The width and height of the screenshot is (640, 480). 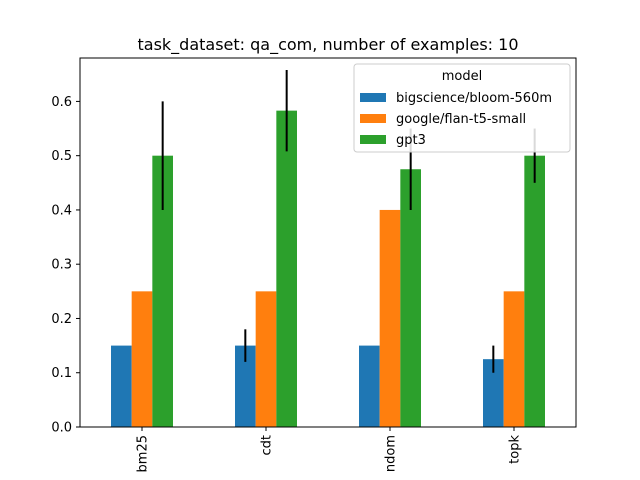 I want to click on y-tick-label: 0.4, so click(x=61, y=210).